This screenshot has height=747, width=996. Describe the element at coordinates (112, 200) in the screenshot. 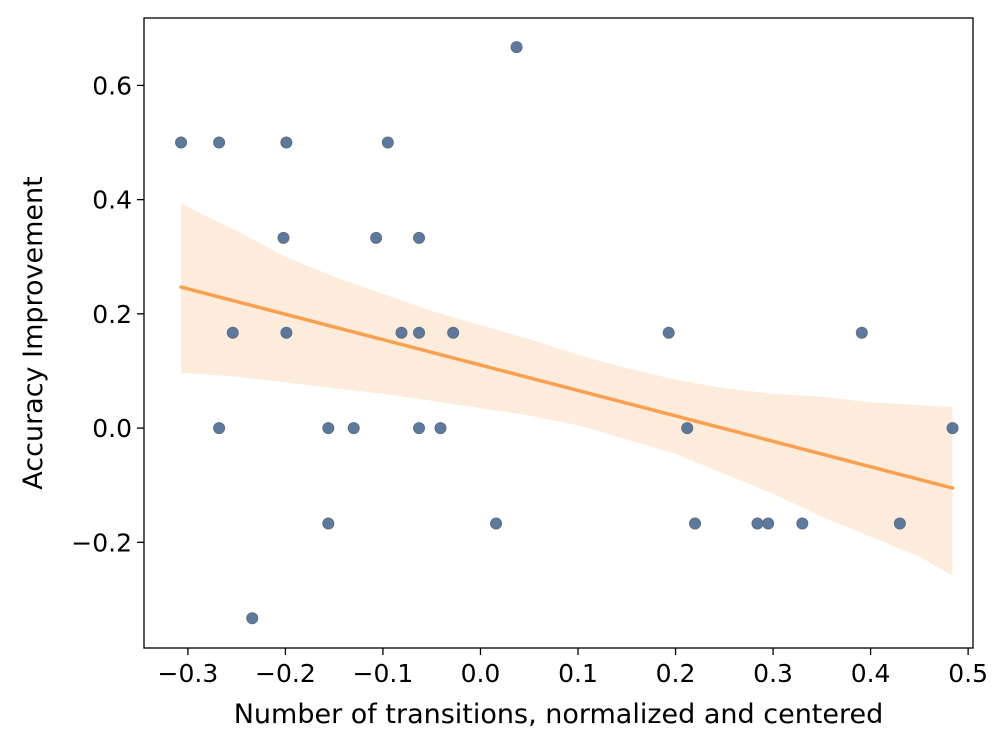

I see `y-tick-label: 0.4` at that location.